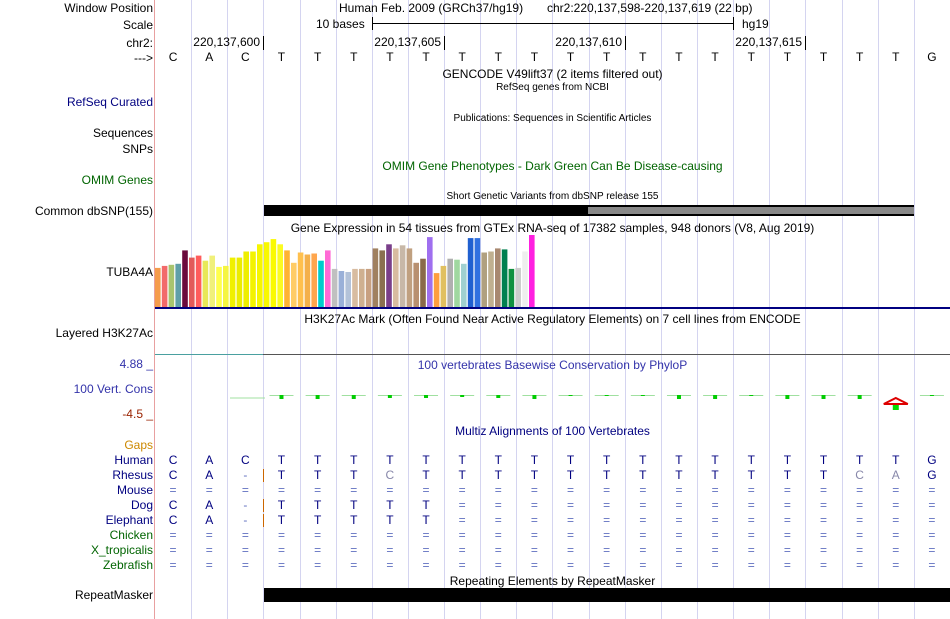 Image resolution: width=950 pixels, height=619 pixels. Describe the element at coordinates (138, 445) in the screenshot. I see `gaps-label: Gaps` at that location.